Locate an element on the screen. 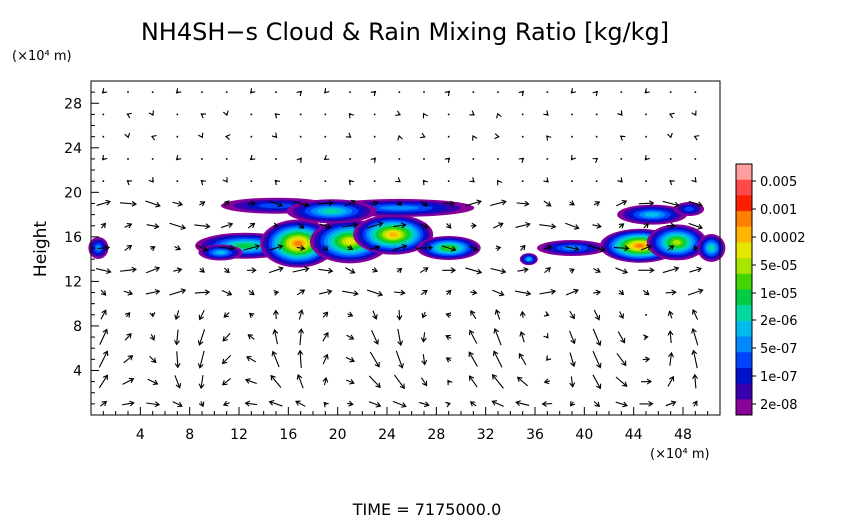  x-tick-label: 32 is located at coordinates (486, 435).